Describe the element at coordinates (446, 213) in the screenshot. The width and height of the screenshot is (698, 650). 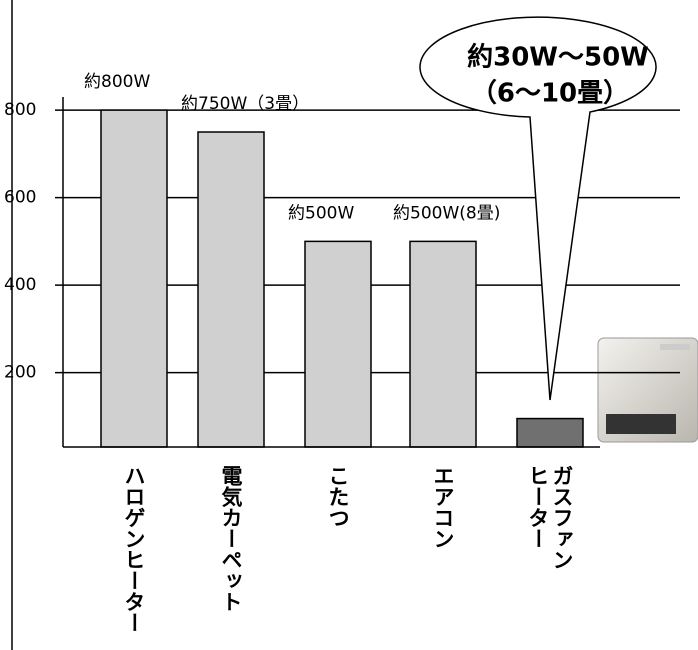
I see `value-label: 約500W(8畳)` at that location.